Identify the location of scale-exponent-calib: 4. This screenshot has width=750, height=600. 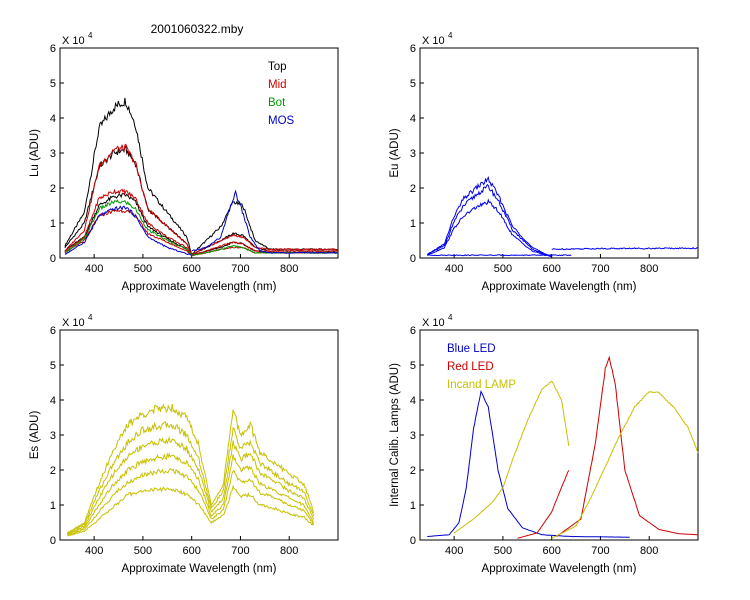
(450, 317).